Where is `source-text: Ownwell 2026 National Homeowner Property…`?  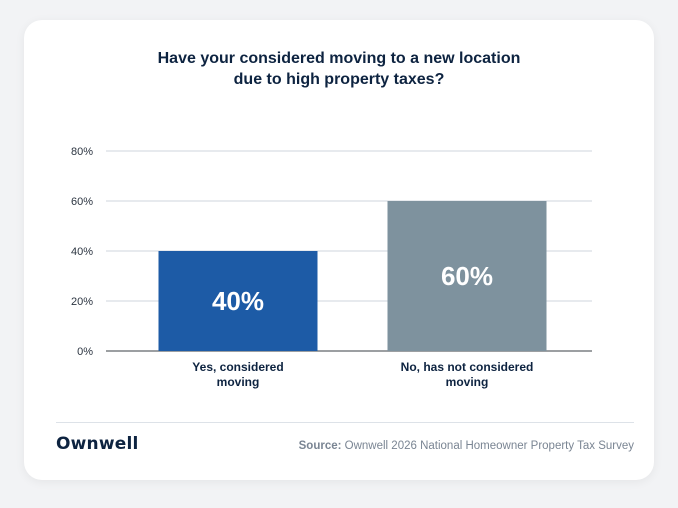 source-text: Ownwell 2026 National Homeowner Property… is located at coordinates (489, 446).